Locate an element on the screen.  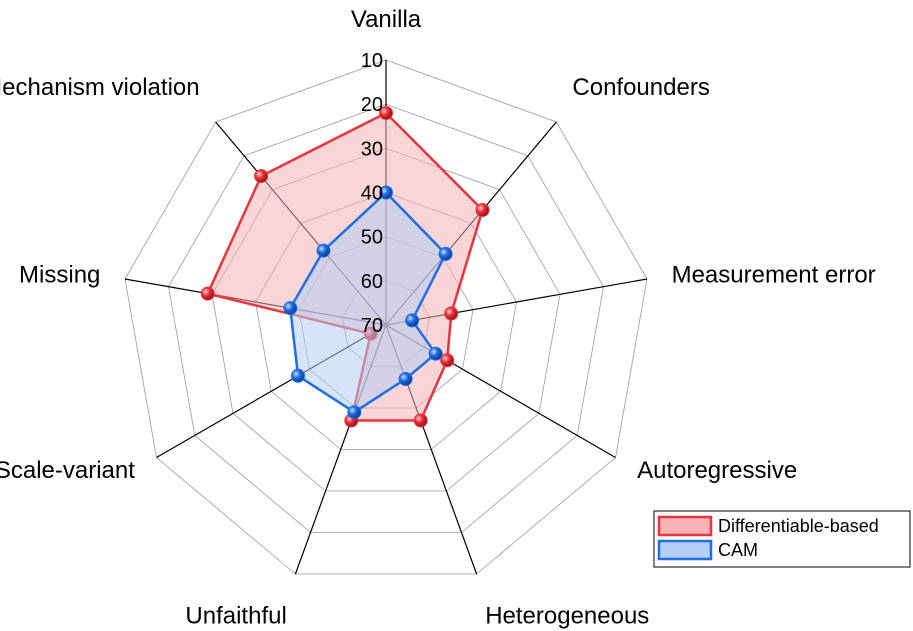
axis-label-scale-variant: Scale-variant is located at coordinates (67, 470).